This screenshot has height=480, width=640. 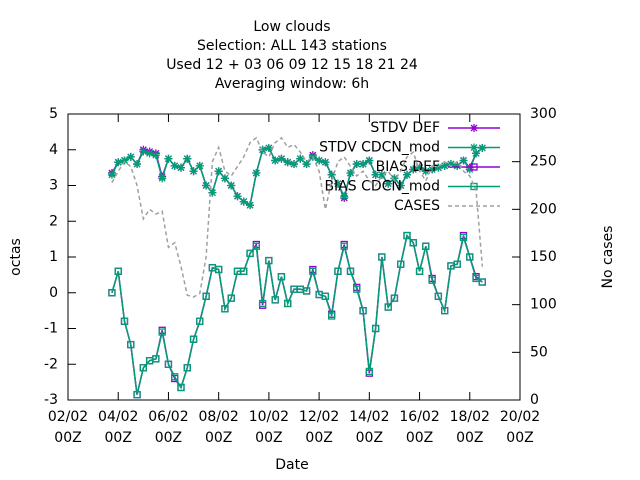 I want to click on y2-tick-label: 50, so click(x=539, y=352).